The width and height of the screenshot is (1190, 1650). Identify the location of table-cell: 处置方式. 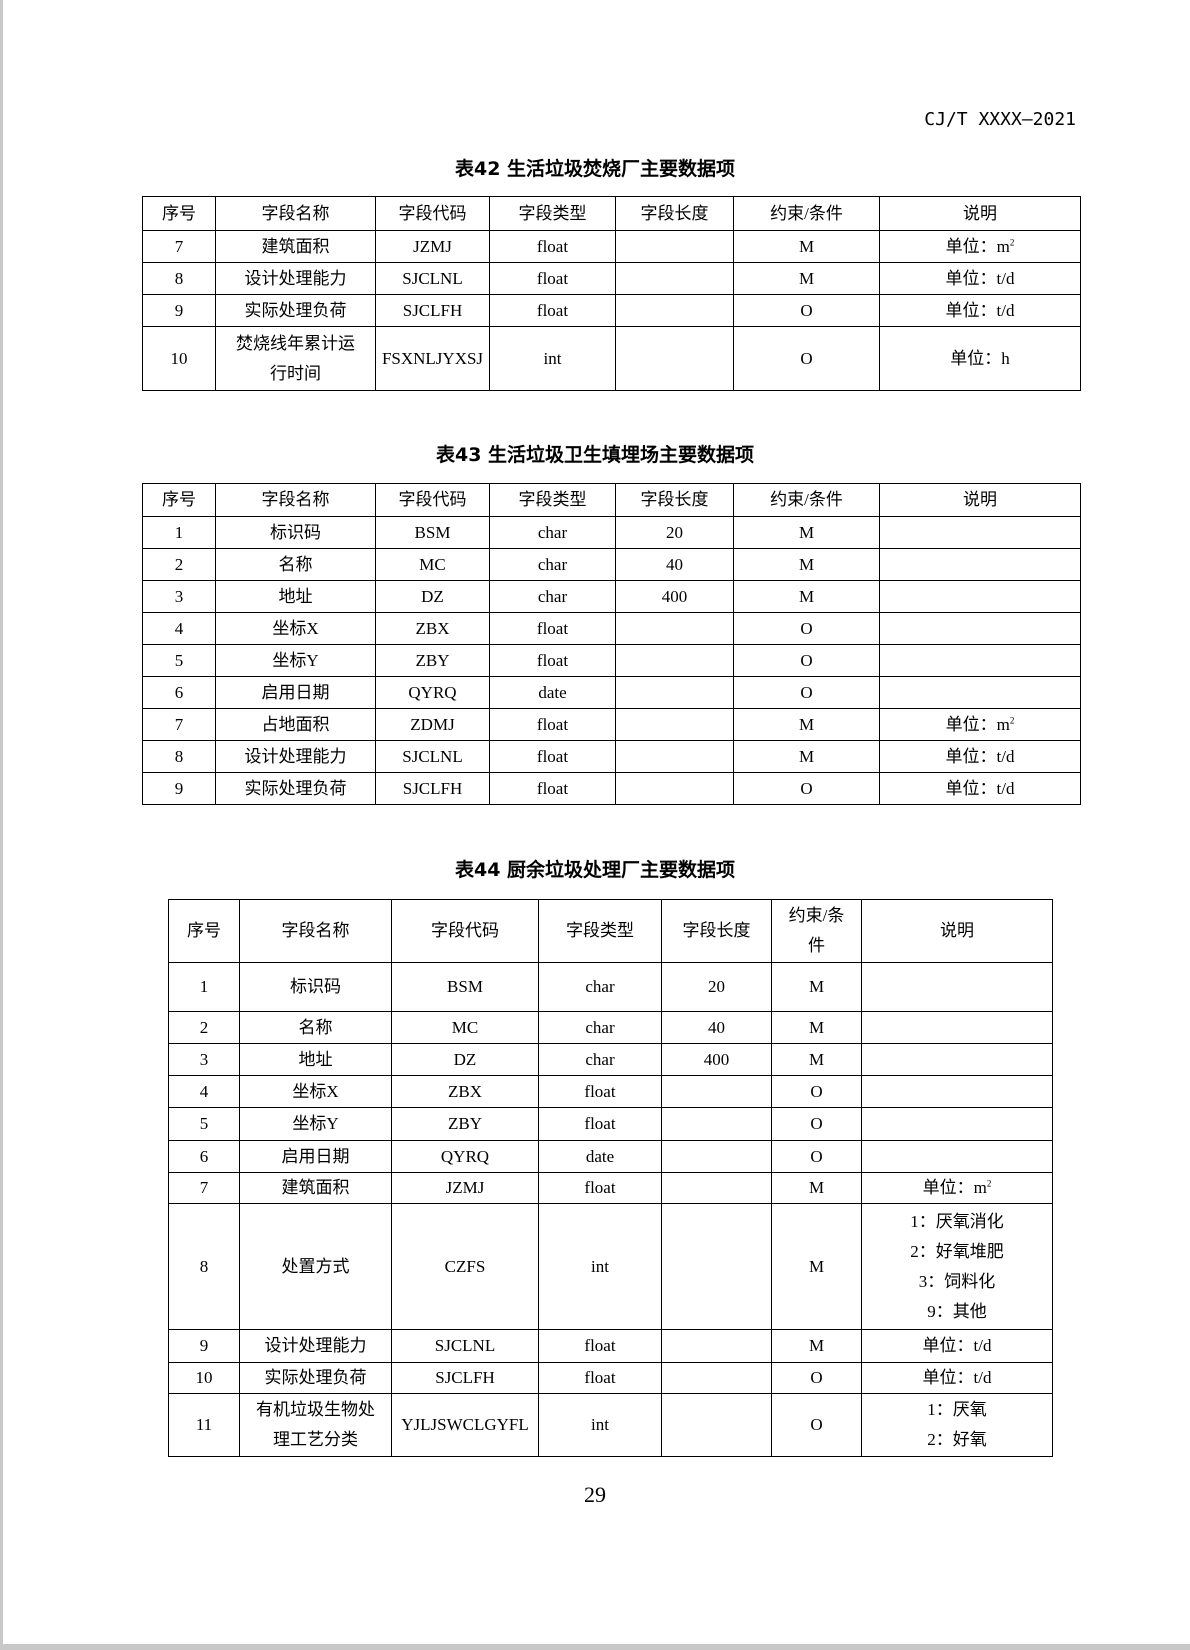
(315, 1266).